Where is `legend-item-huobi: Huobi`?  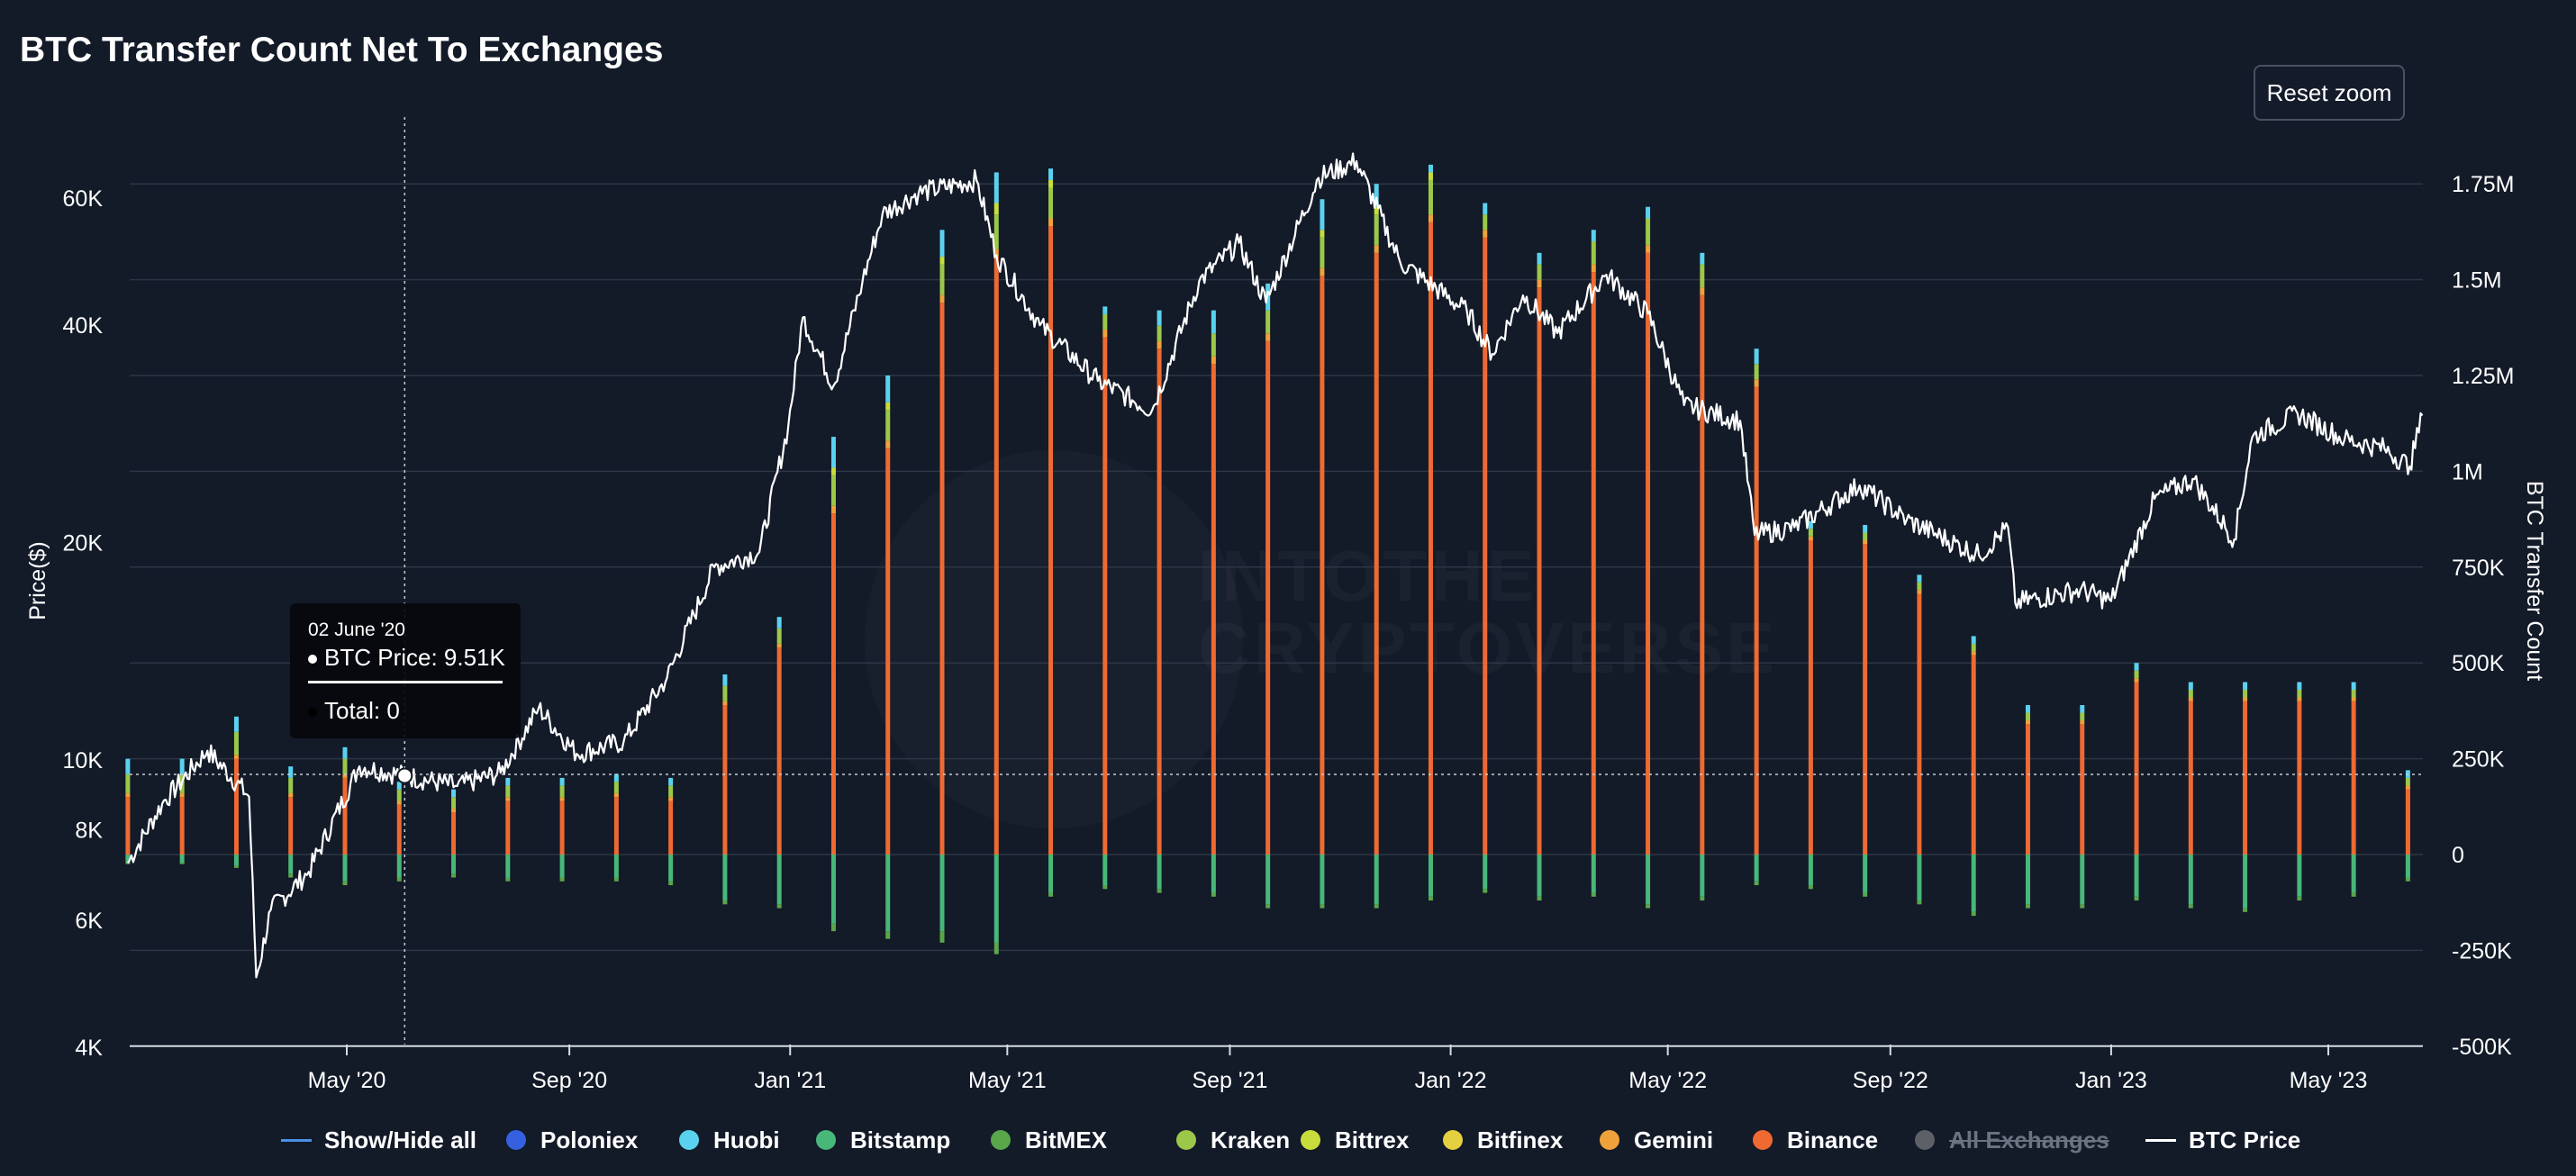 legend-item-huobi: Huobi is located at coordinates (730, 1140).